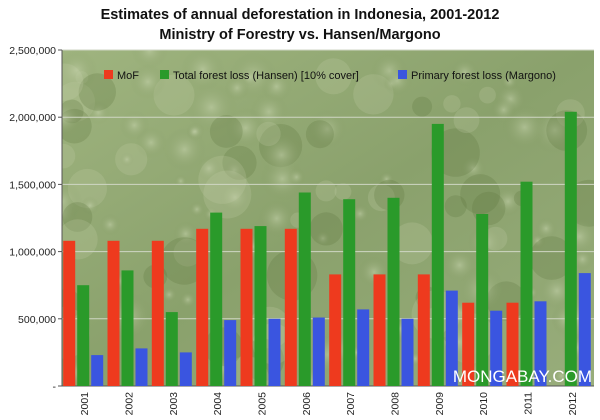  I want to click on bar-margono-2008, so click(407, 352).